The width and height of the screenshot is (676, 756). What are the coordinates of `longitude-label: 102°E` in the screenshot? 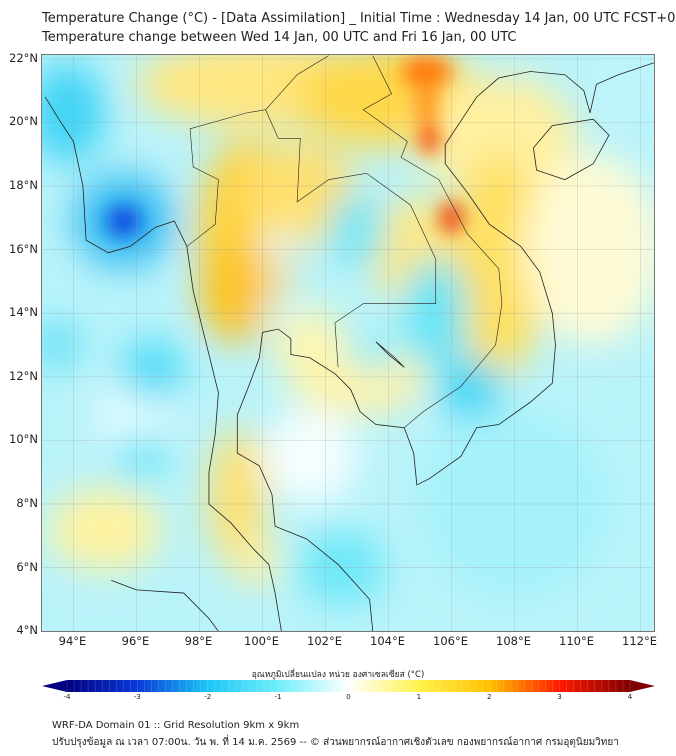 It's located at (324, 641).